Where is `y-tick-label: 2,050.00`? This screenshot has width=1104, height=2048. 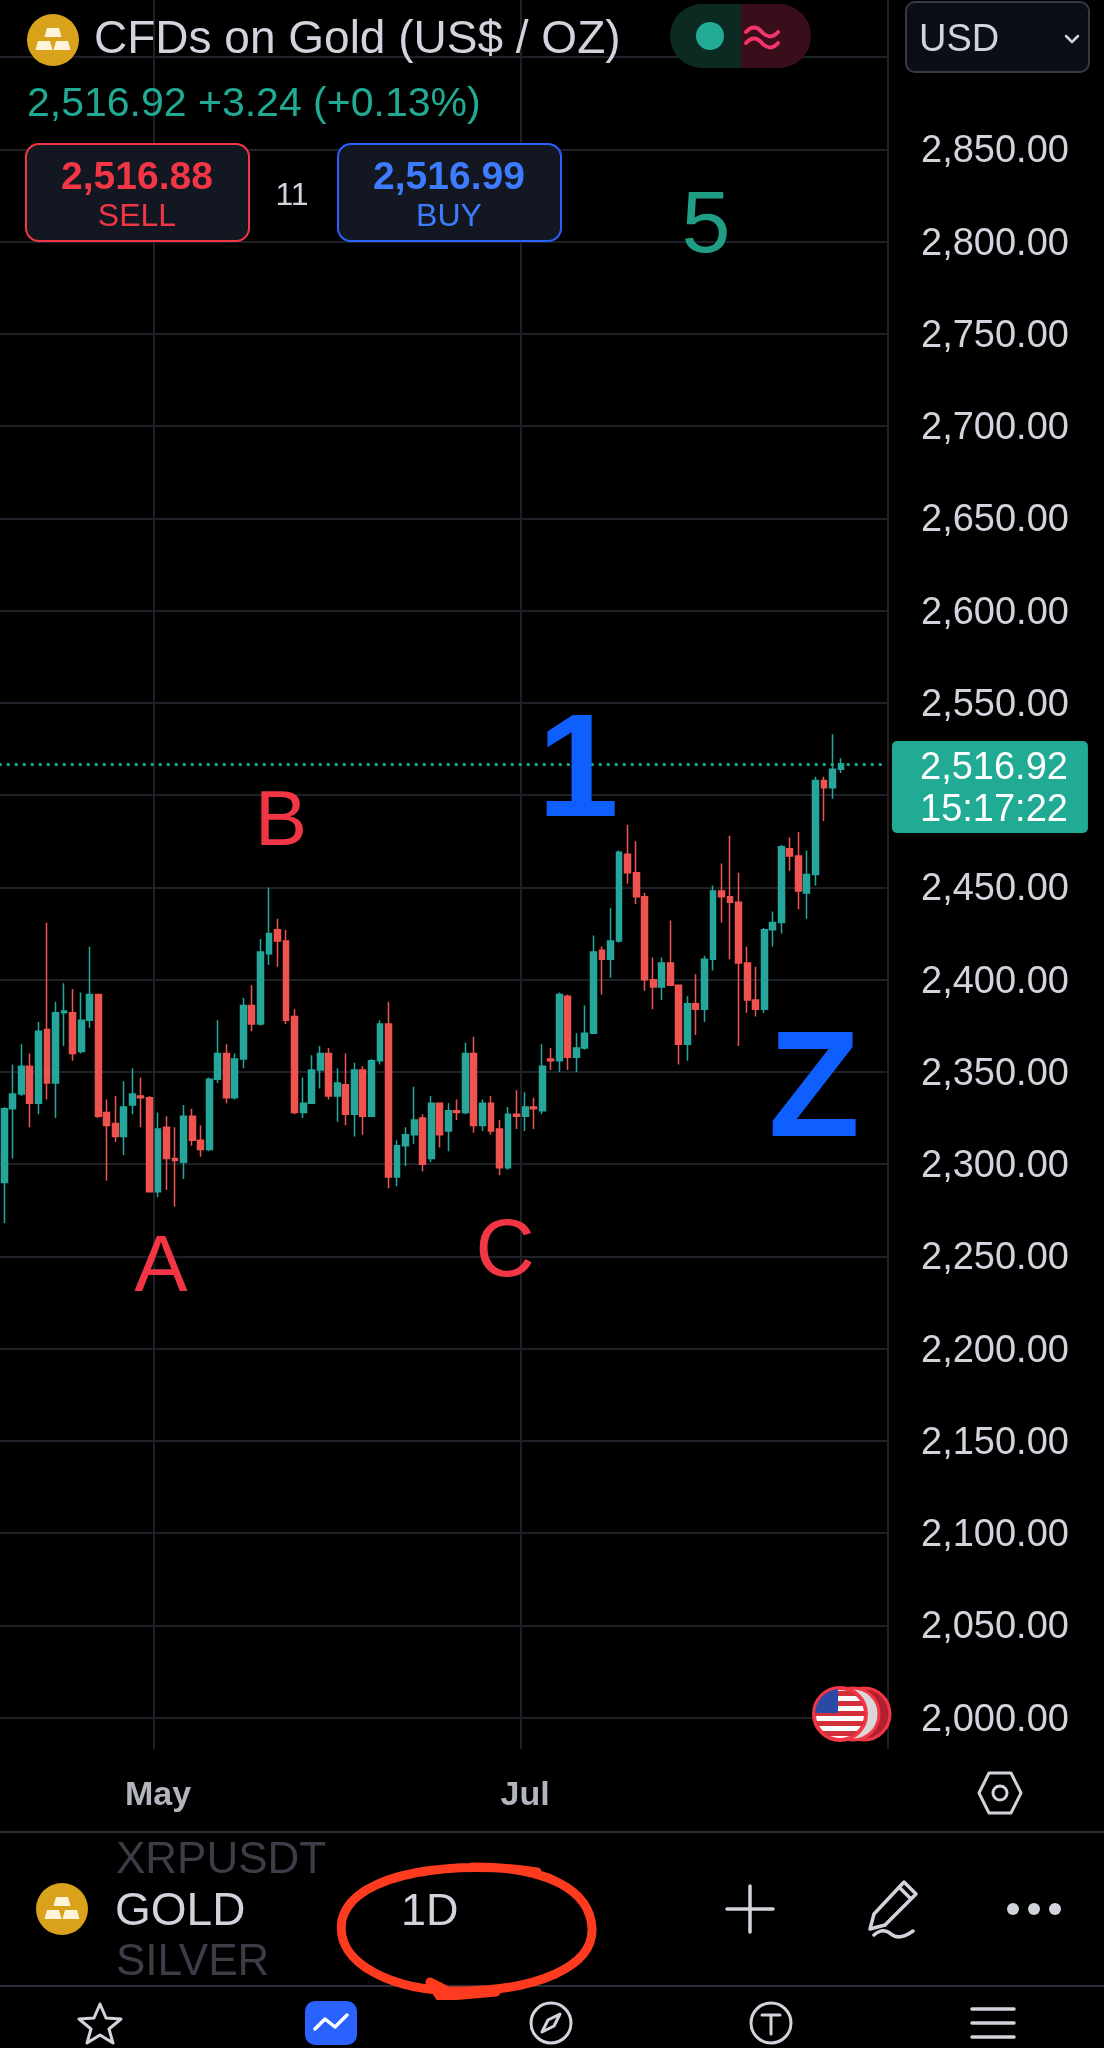 y-tick-label: 2,050.00 is located at coordinates (995, 1625).